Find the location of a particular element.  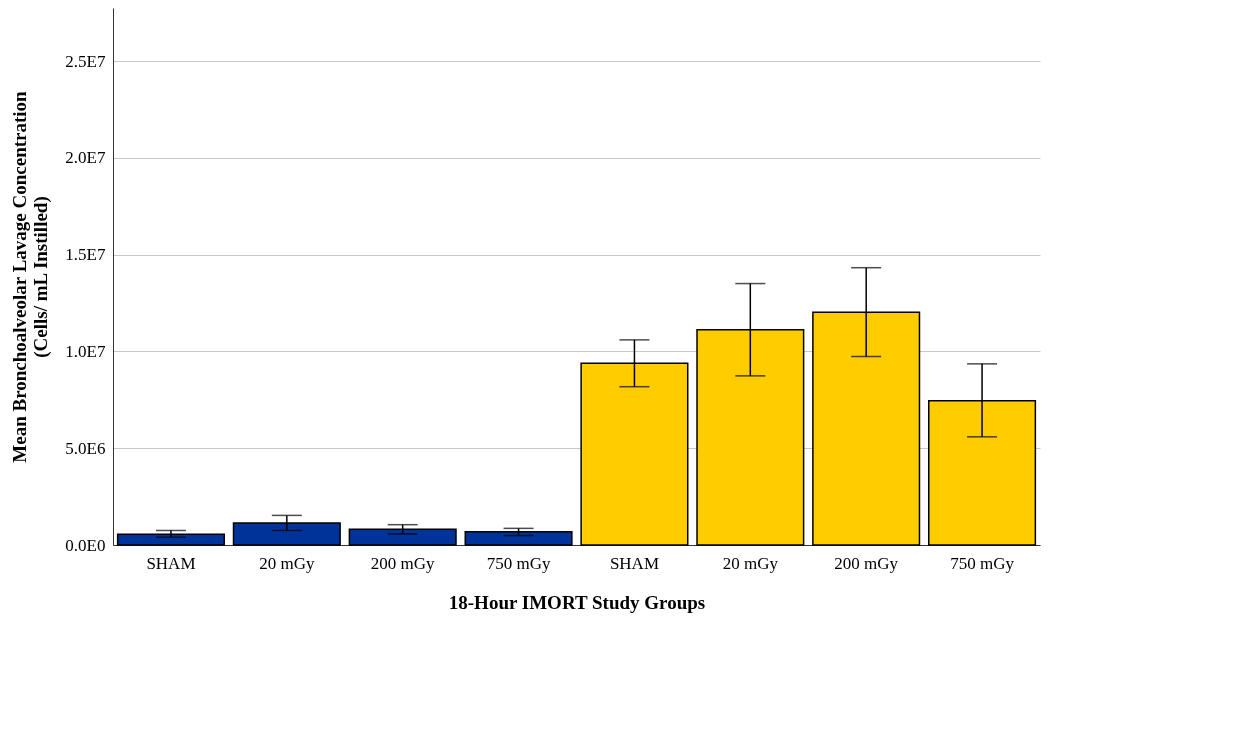

y-tick-label: 2.5E7 is located at coordinates (85, 61).